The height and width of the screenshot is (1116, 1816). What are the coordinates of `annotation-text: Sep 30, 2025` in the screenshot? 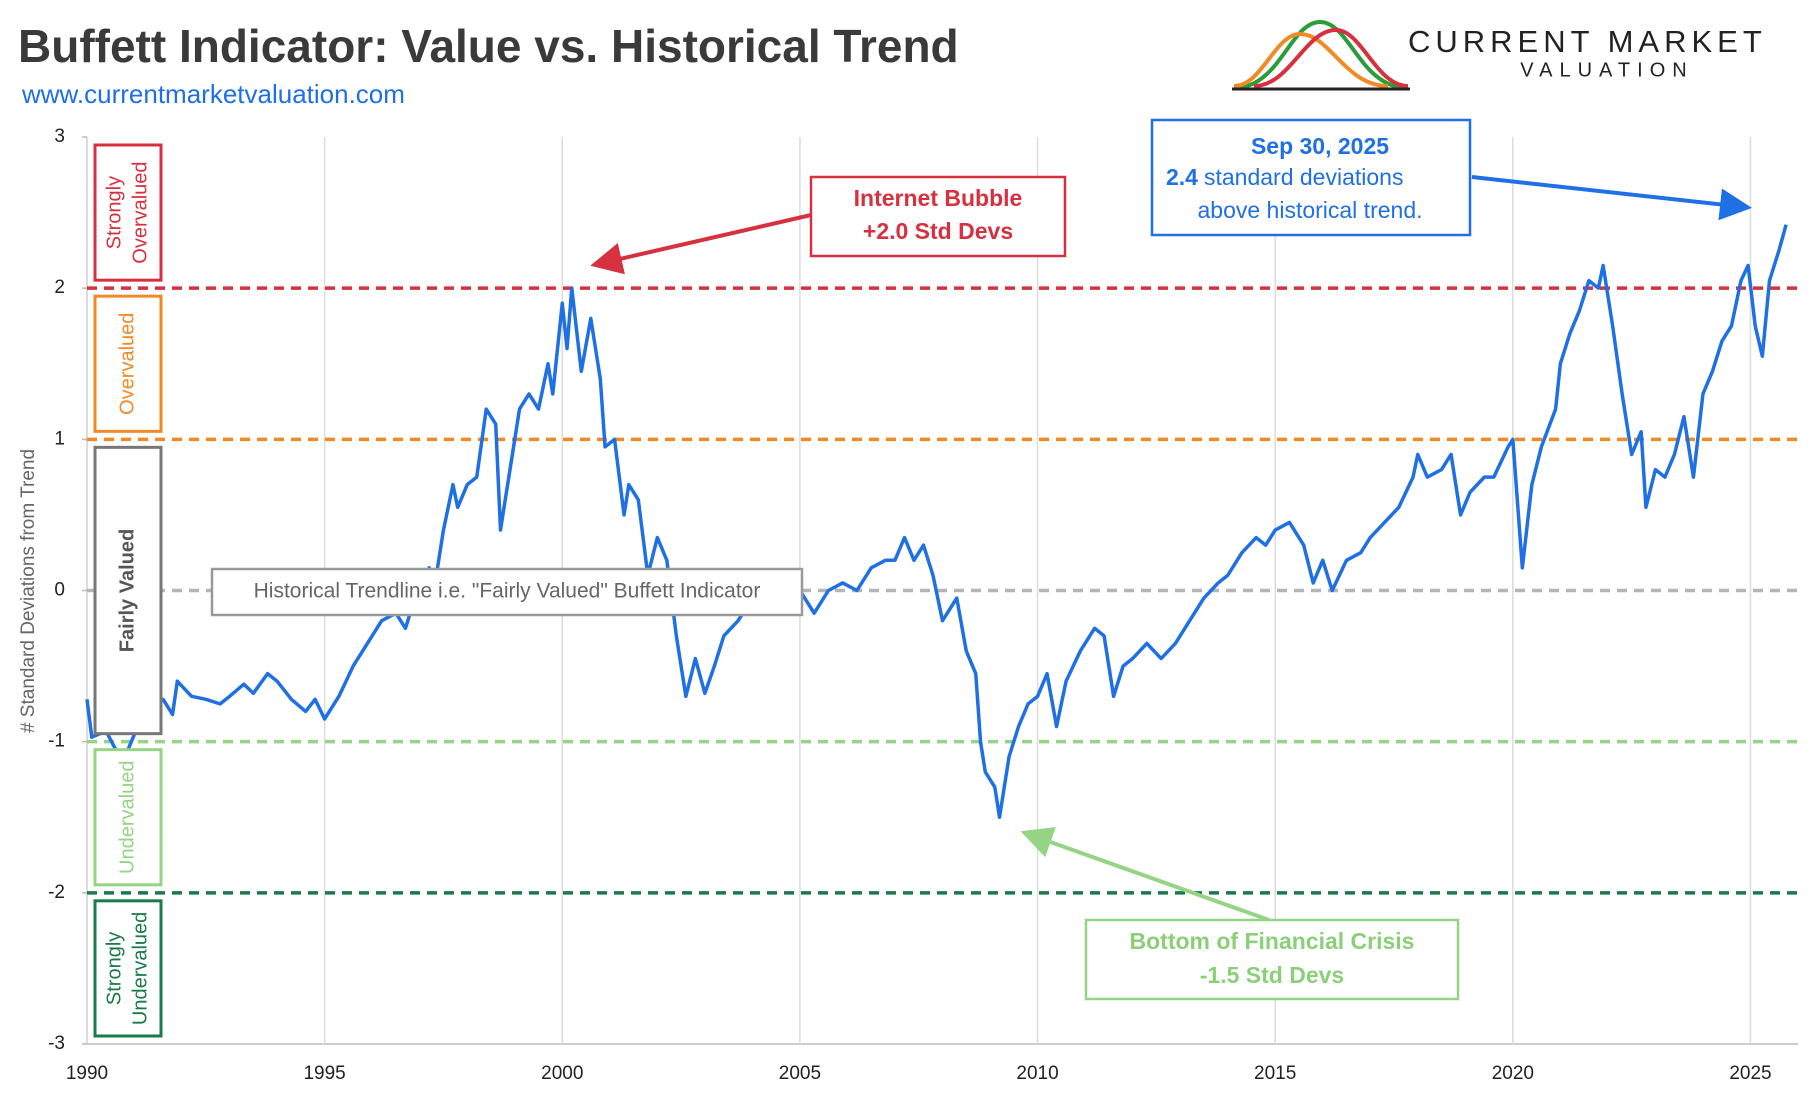 It's located at (1320, 146).